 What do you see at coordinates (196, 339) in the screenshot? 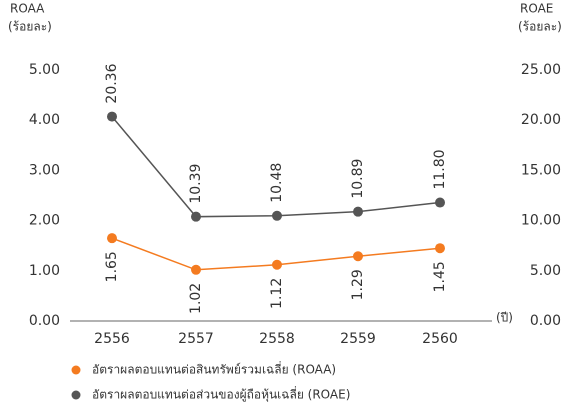
I see `x-tick-label: 2557` at bounding box center [196, 339].